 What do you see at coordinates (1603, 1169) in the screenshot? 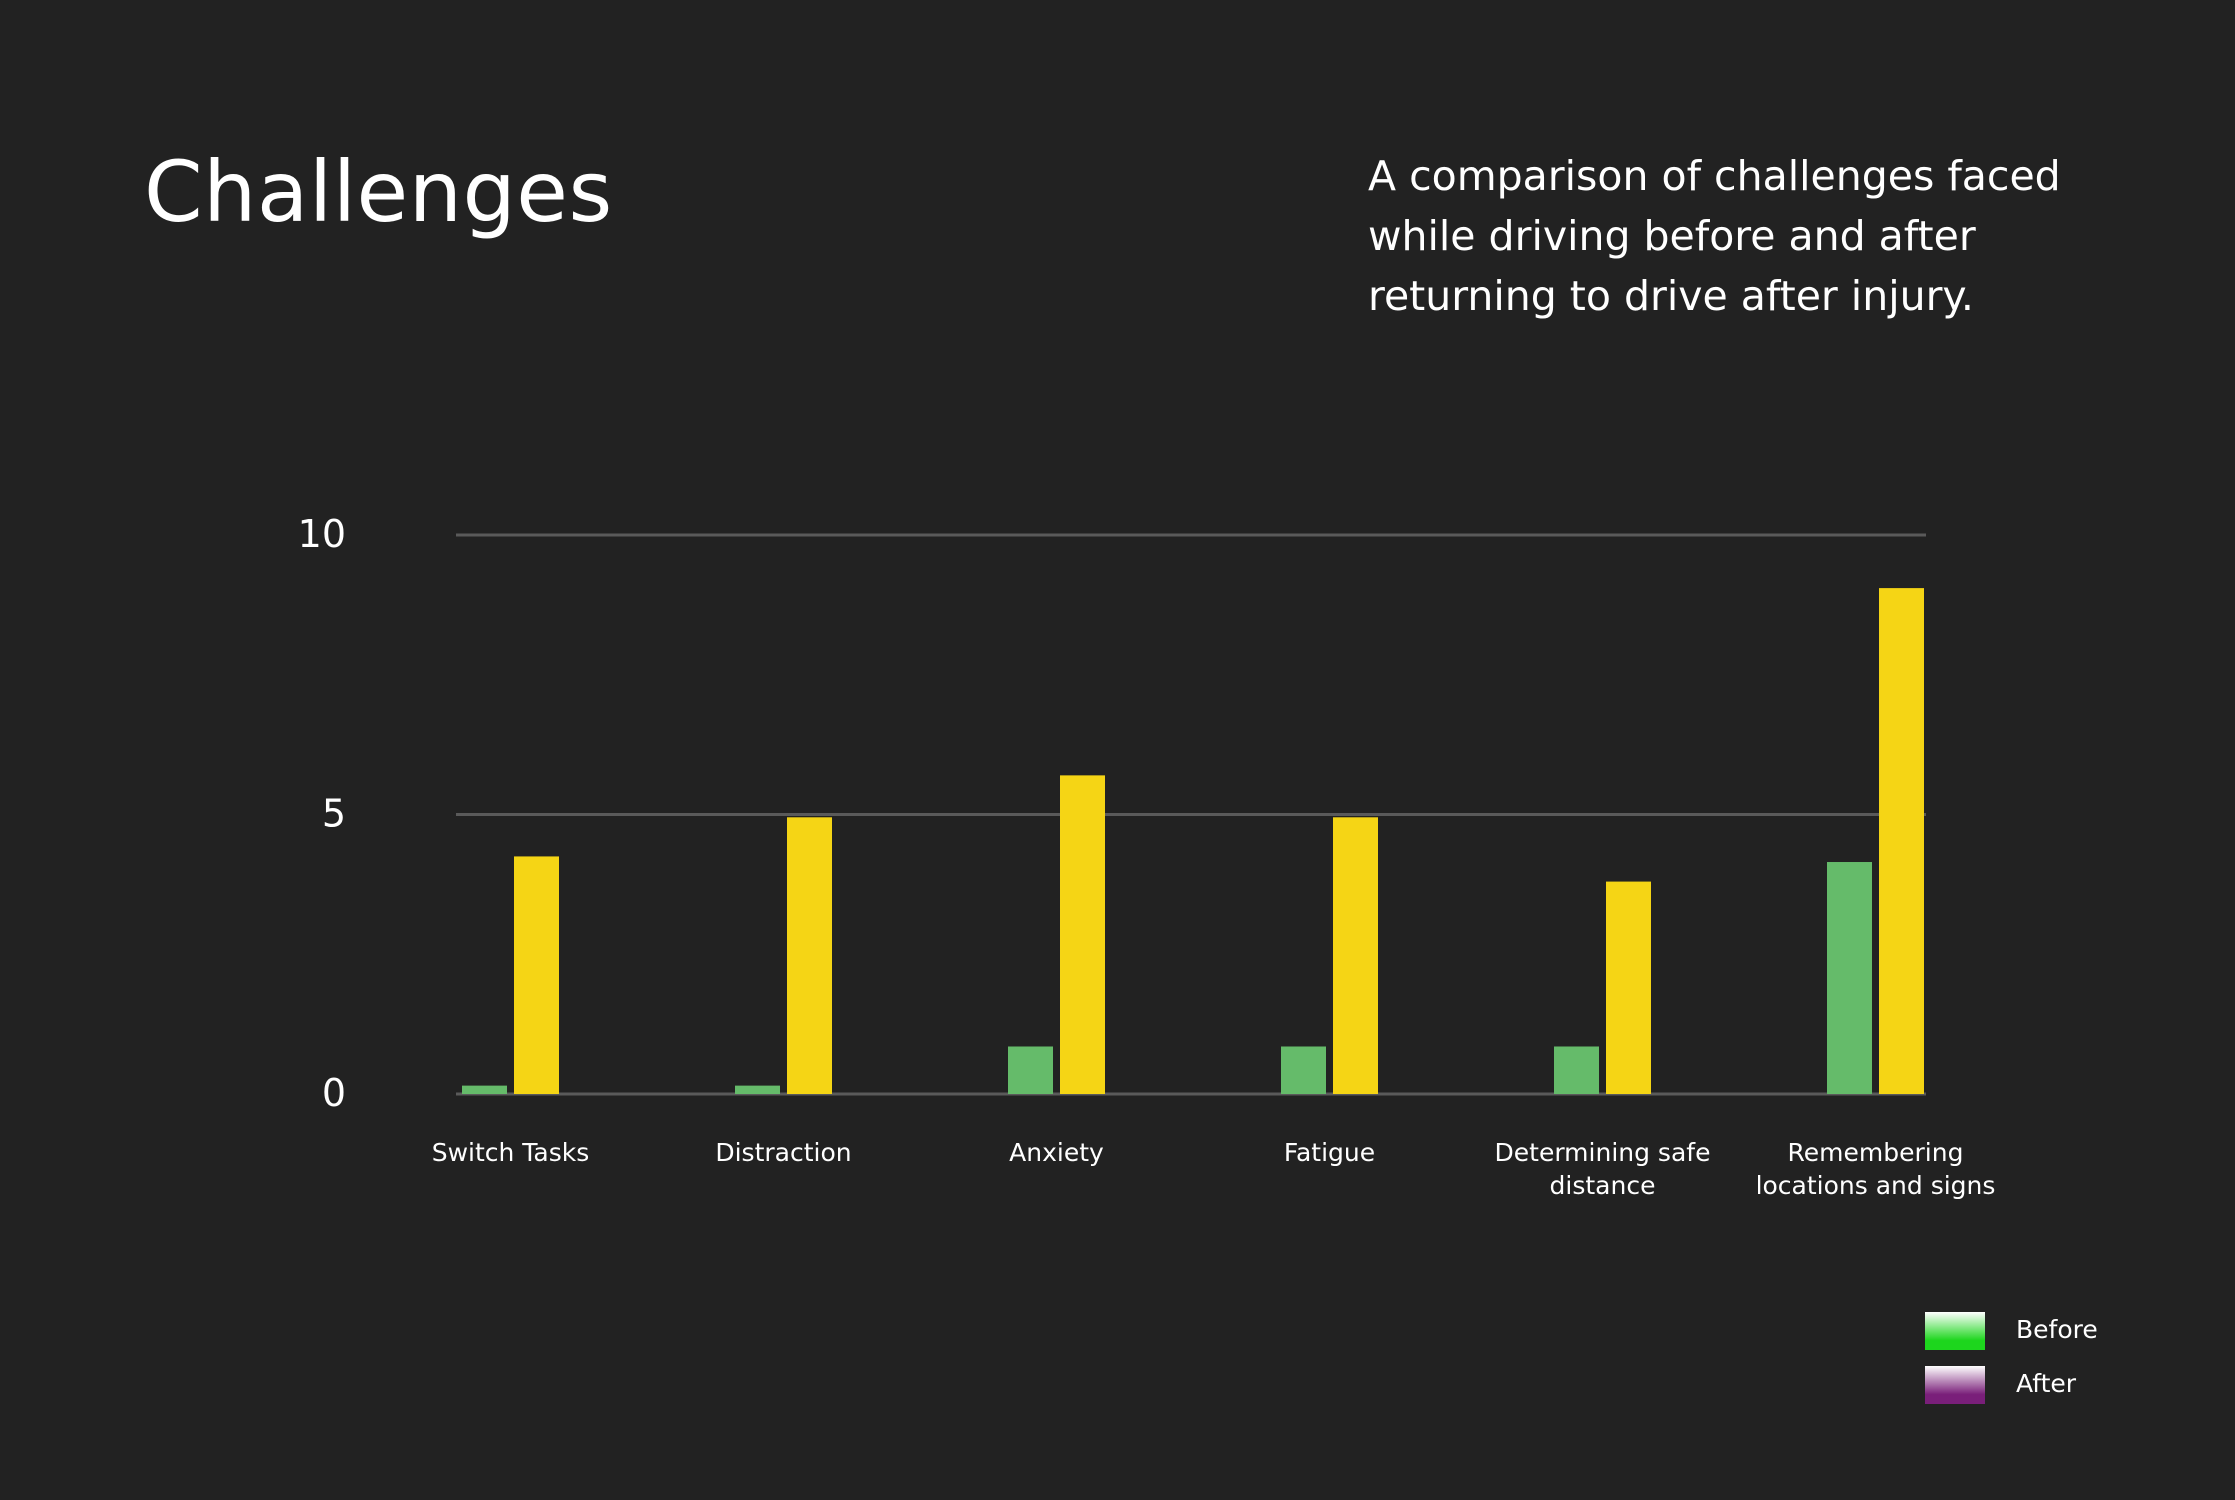
I see `x-tick-label: Determining safe distance` at bounding box center [1603, 1169].